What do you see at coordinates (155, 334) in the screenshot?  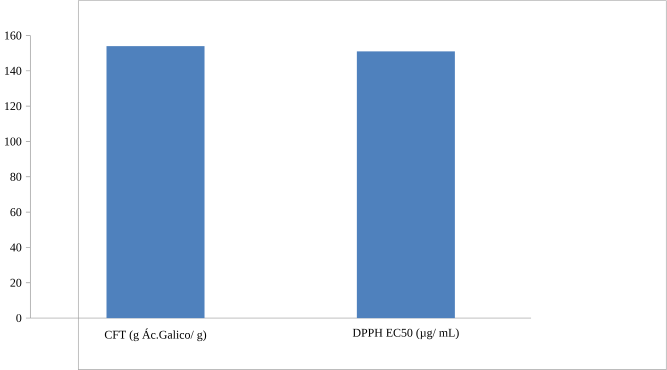 I see `x-tick-label: CFT (g Ác.Galico/ g)` at bounding box center [155, 334].